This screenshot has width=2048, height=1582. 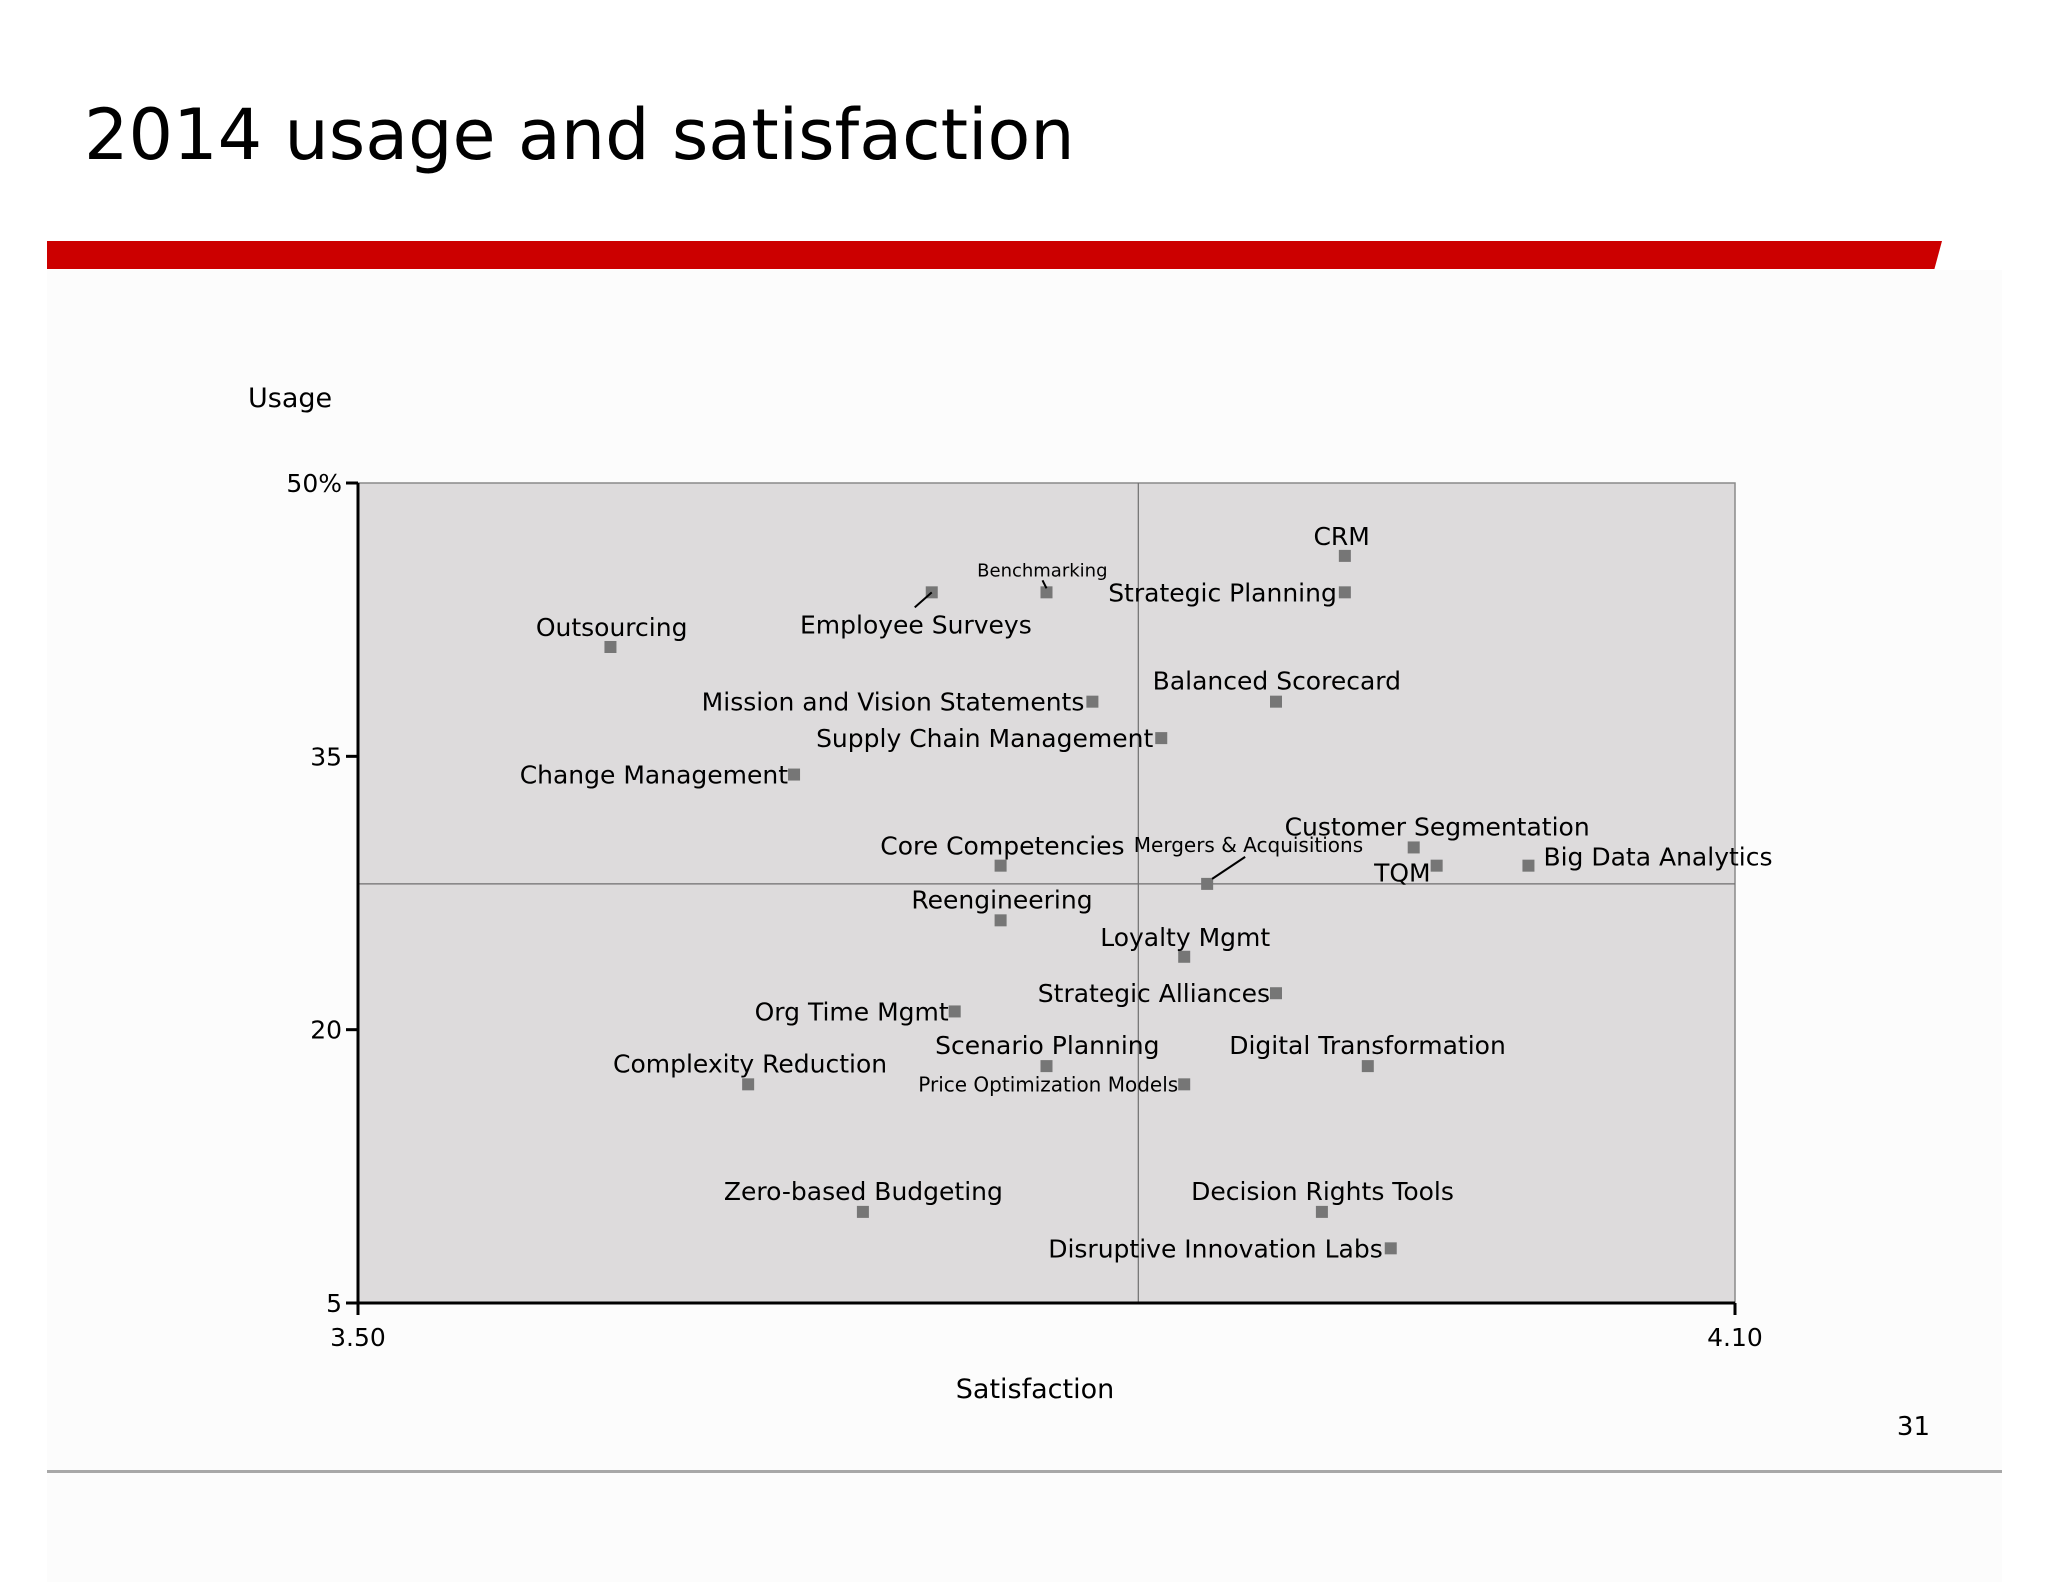 I want to click on data-point-label: Disruptive Innovation Labs, so click(x=1215, y=1248).